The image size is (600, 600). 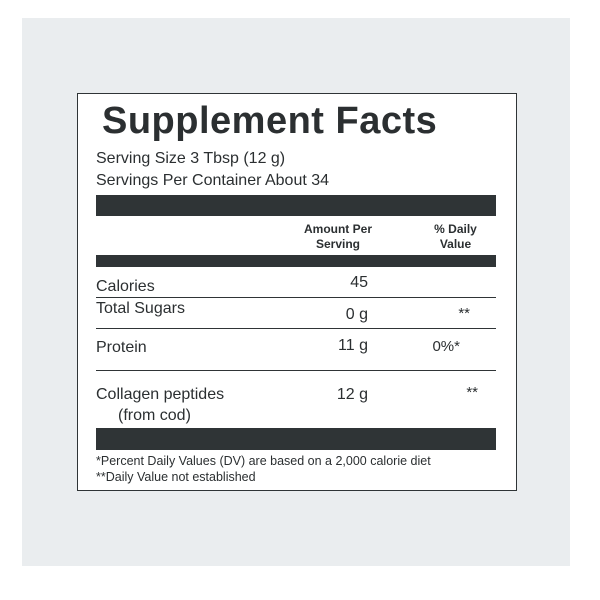 I want to click on serving-size: Serving Size 3 Tbsp (12 g), so click(x=191, y=158).